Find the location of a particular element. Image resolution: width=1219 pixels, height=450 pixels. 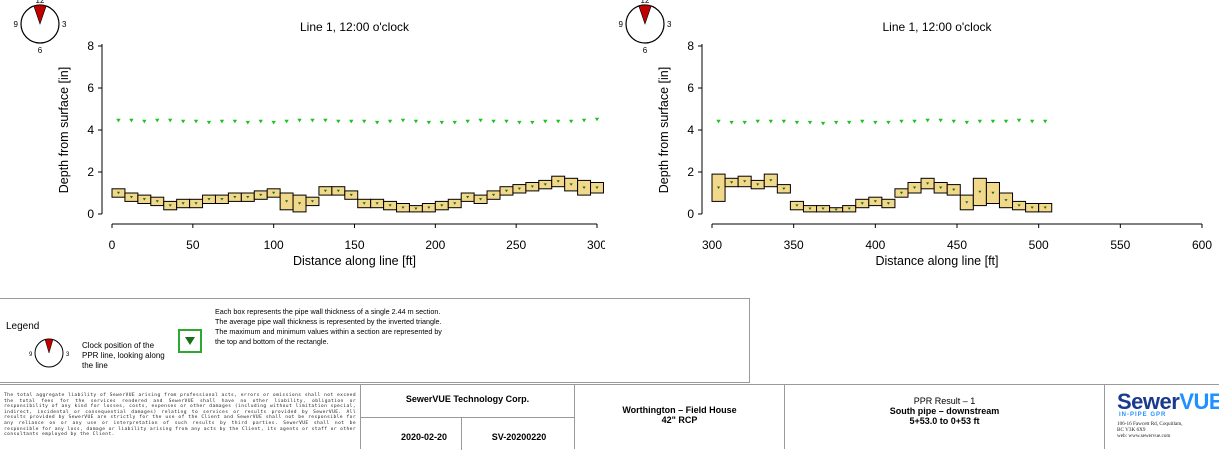

legend-clock-3: 3 is located at coordinates (68, 355).